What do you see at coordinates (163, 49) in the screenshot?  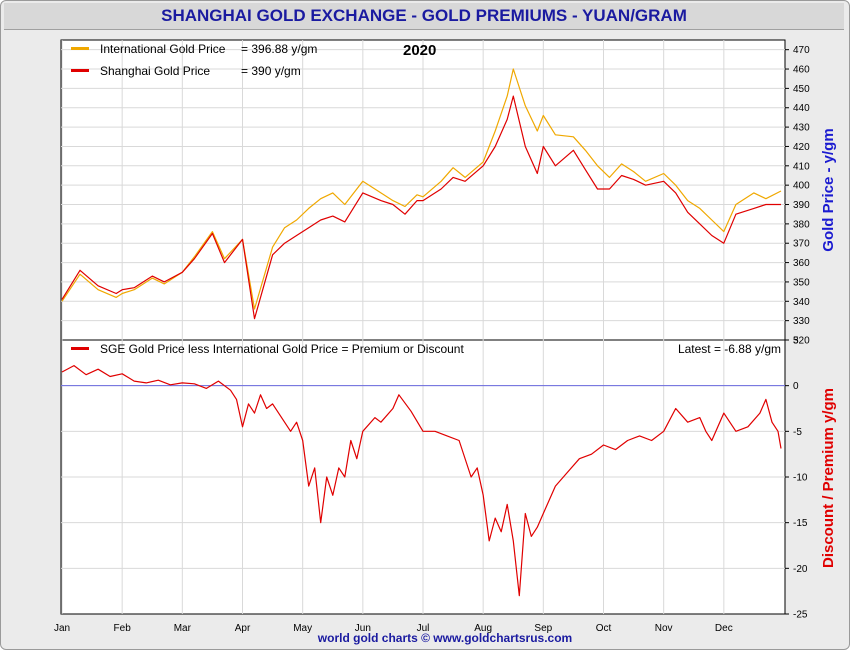 I see `legend-label-international: International Gold Price` at bounding box center [163, 49].